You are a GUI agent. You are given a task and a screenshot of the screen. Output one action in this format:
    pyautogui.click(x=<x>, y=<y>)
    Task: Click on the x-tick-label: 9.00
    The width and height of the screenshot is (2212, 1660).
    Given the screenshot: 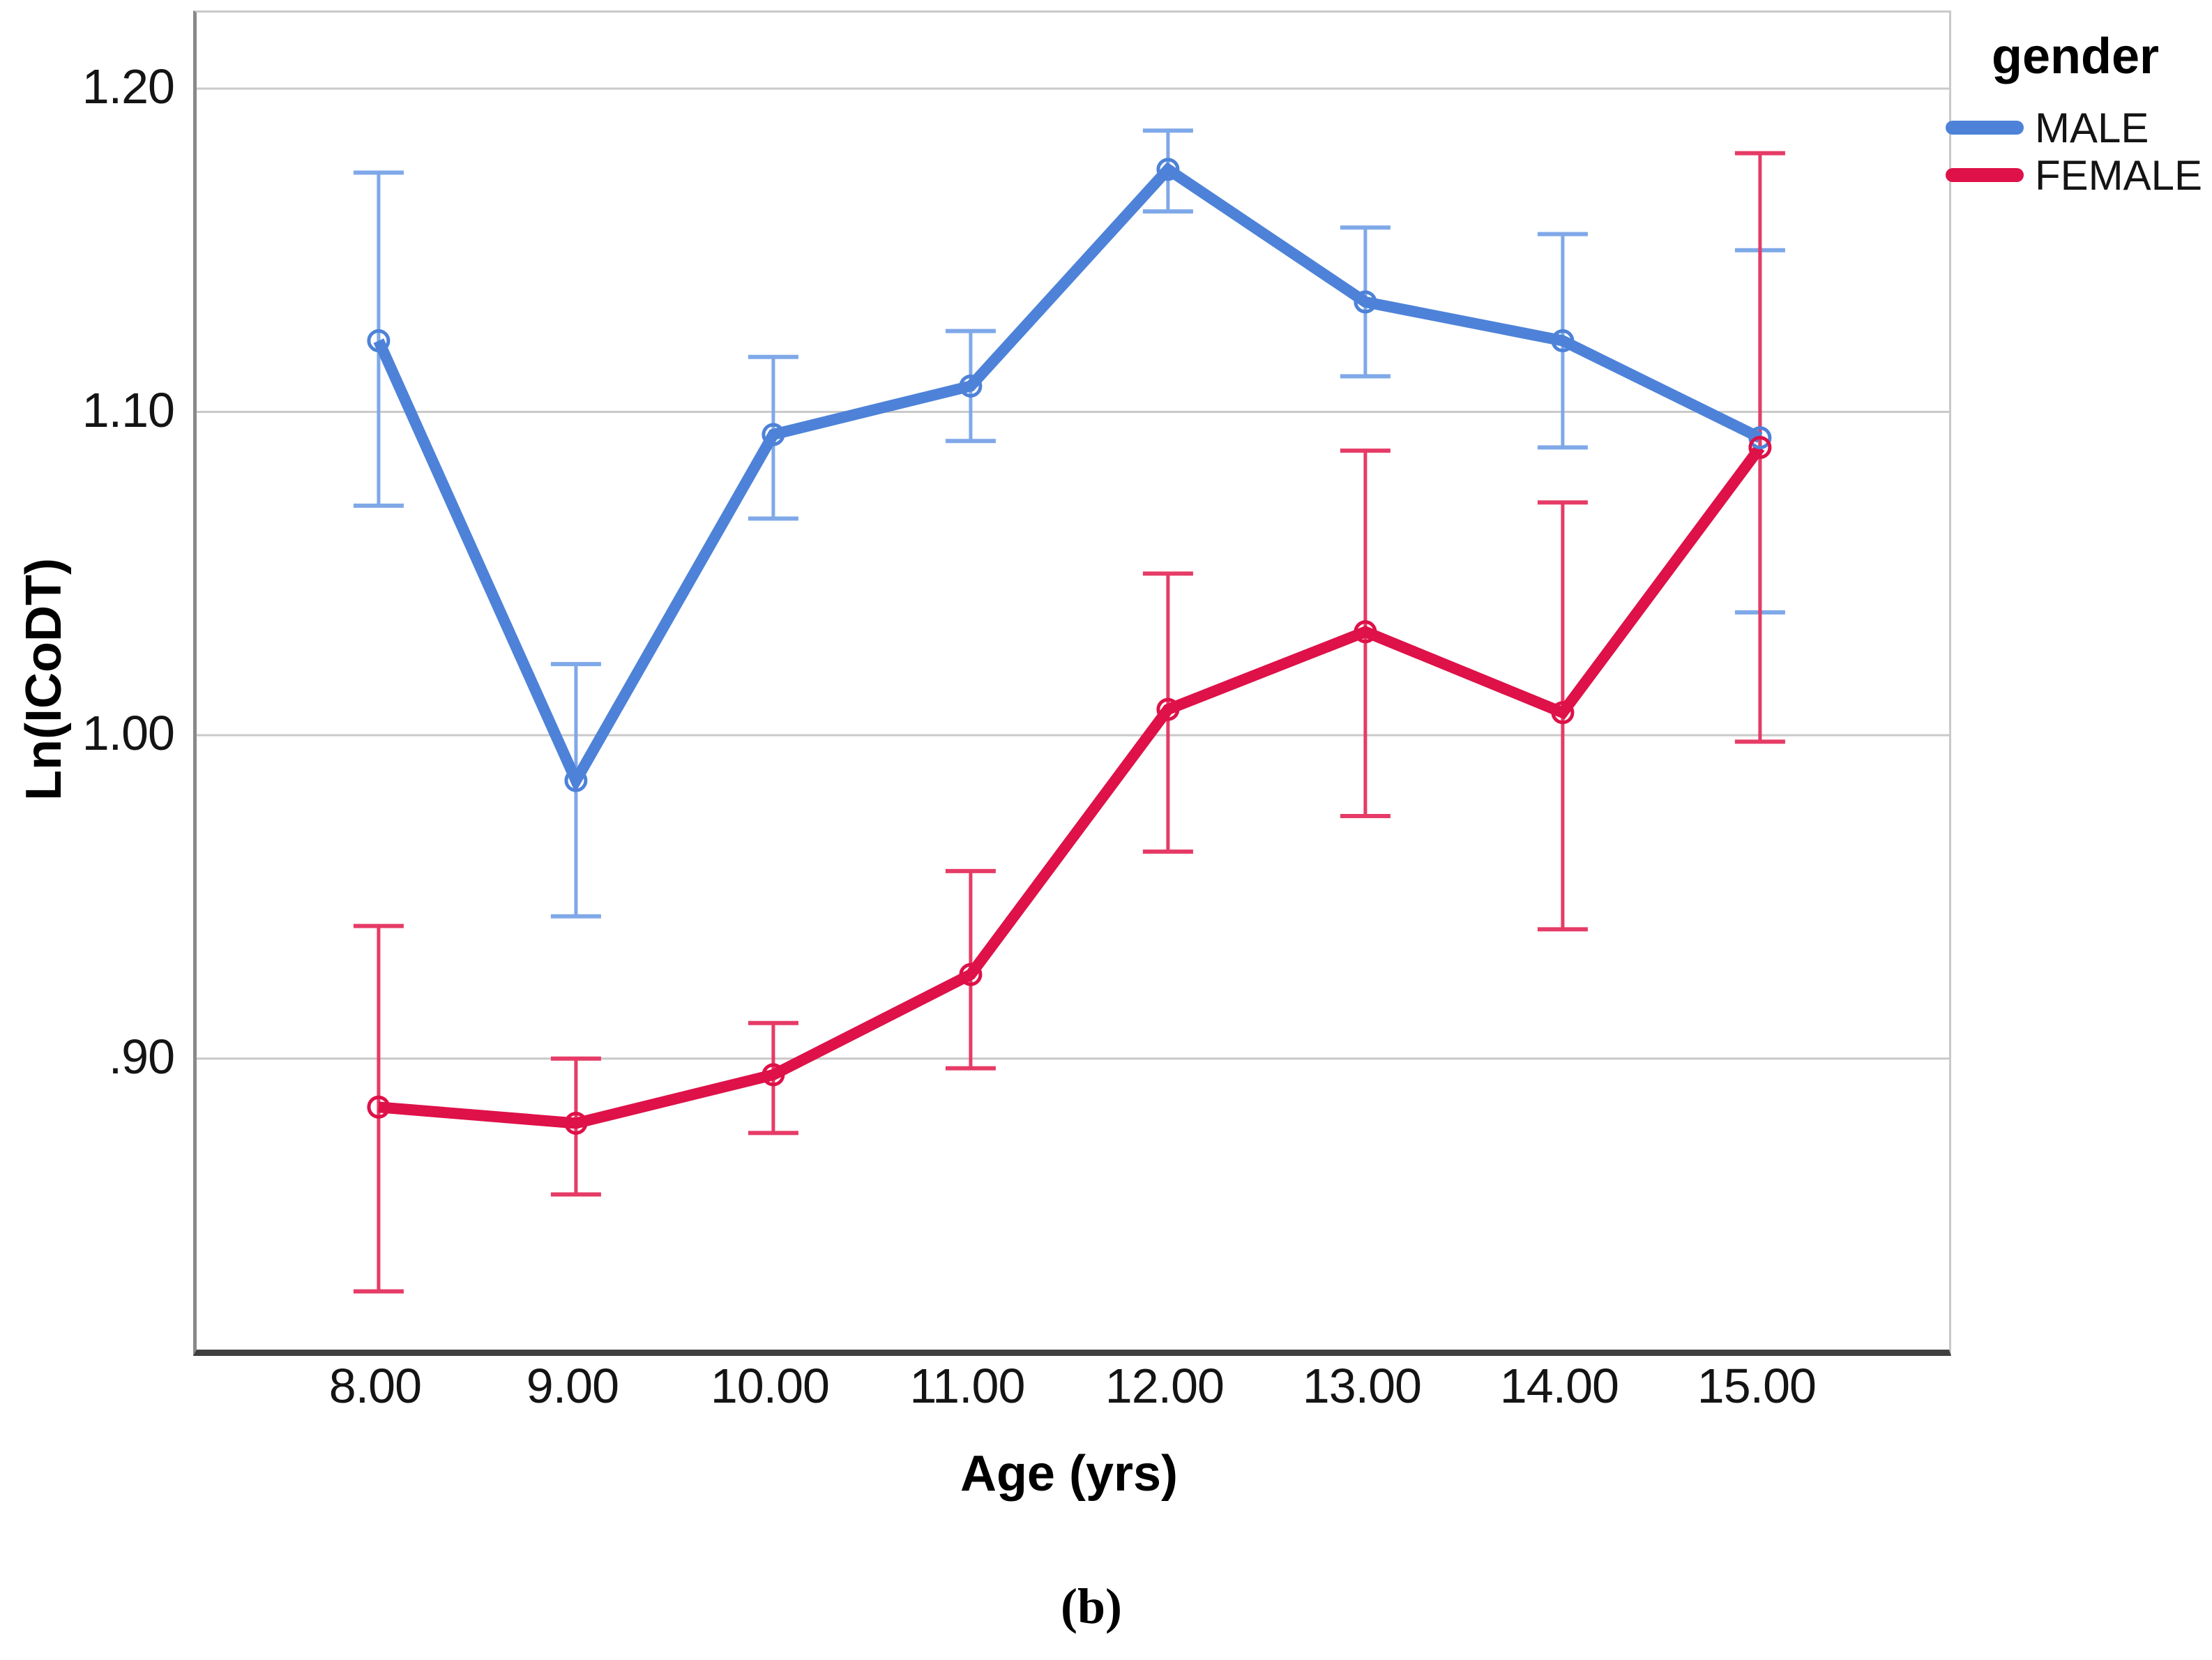 What is the action you would take?
    pyautogui.click(x=572, y=1386)
    